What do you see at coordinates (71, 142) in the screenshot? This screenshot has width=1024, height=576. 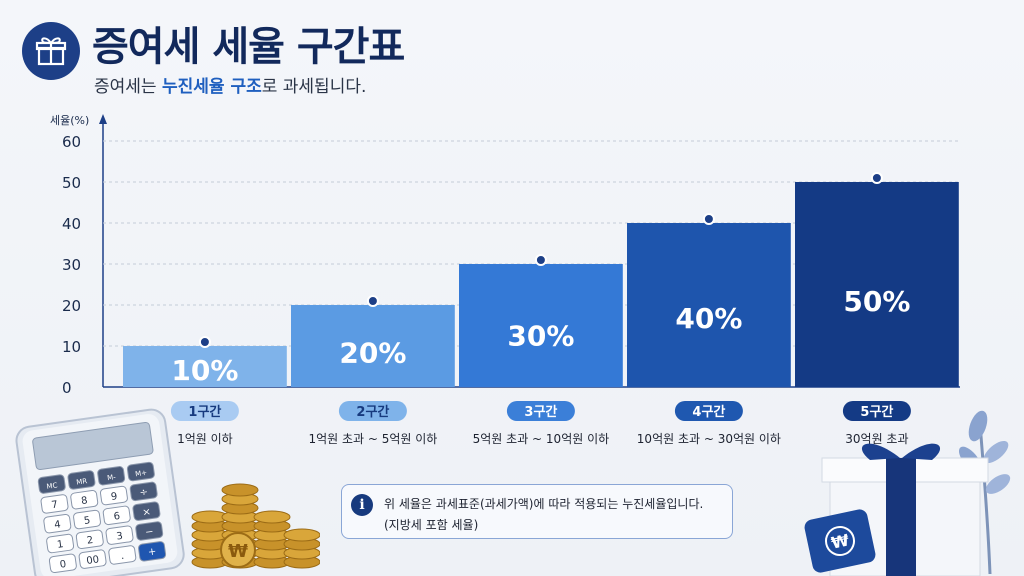 I see `y-tick-label: 60` at bounding box center [71, 142].